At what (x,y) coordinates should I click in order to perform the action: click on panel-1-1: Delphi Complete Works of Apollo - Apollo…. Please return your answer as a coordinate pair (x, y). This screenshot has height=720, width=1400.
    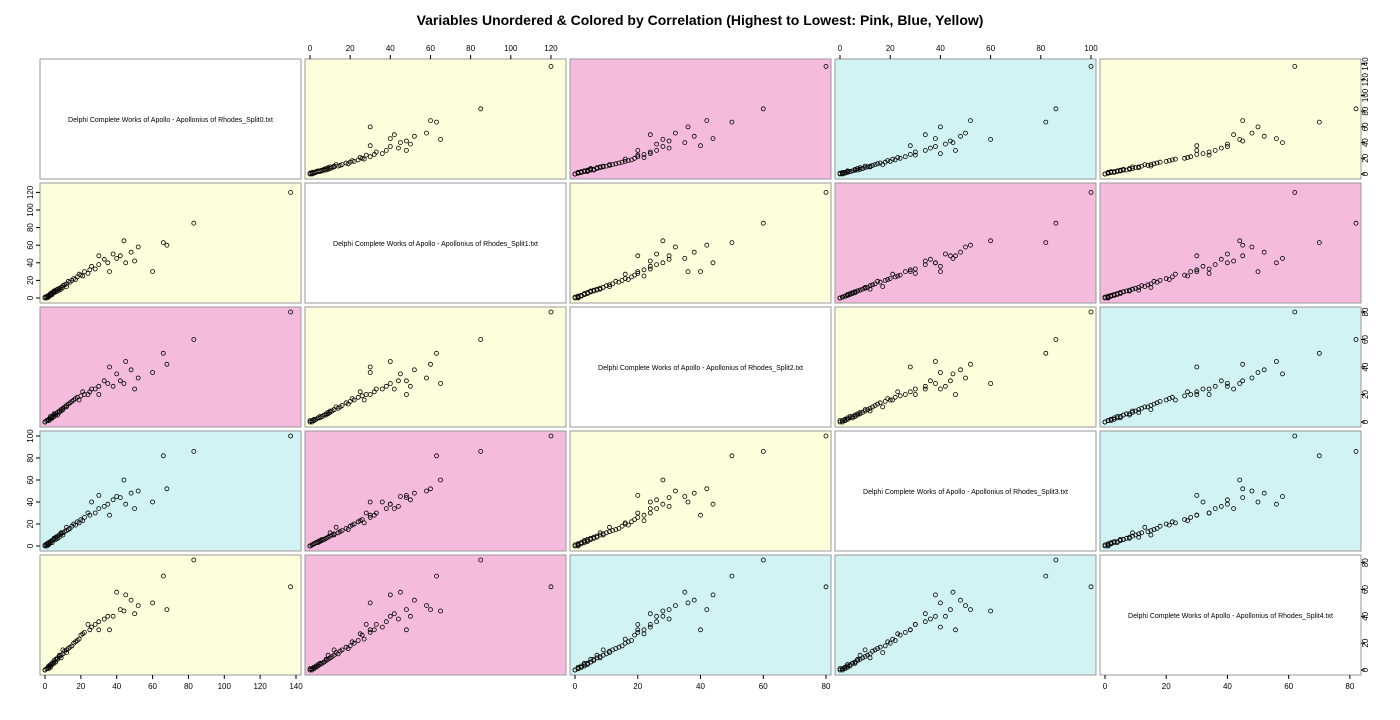
    Looking at the image, I should click on (435, 243).